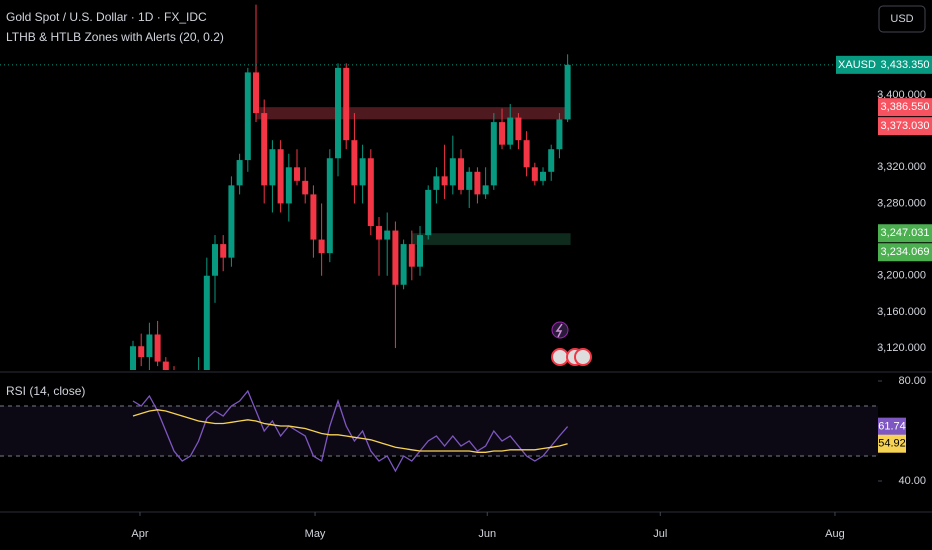 The image size is (932, 550). Describe the element at coordinates (315, 534) in the screenshot. I see `x-tick-label: May` at that location.